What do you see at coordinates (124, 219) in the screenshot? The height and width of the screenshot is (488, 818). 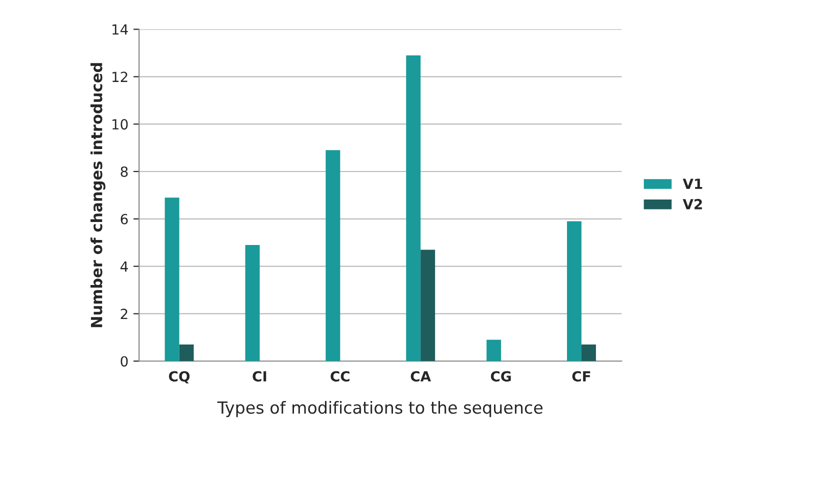 I see `y-tick-label: 6` at bounding box center [124, 219].